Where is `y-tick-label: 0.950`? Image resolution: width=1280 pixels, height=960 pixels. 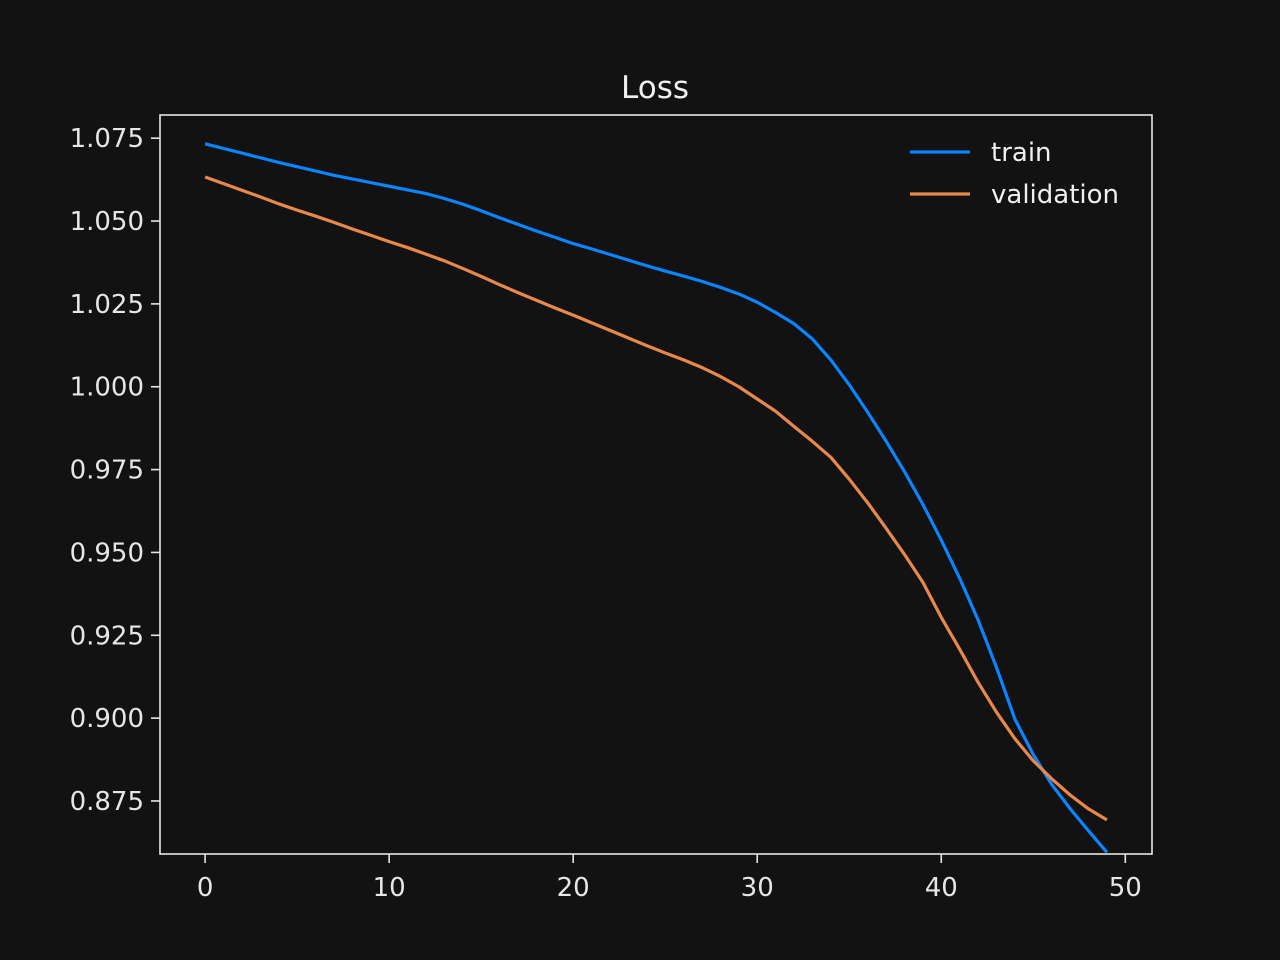 y-tick-label: 0.950 is located at coordinates (107, 553).